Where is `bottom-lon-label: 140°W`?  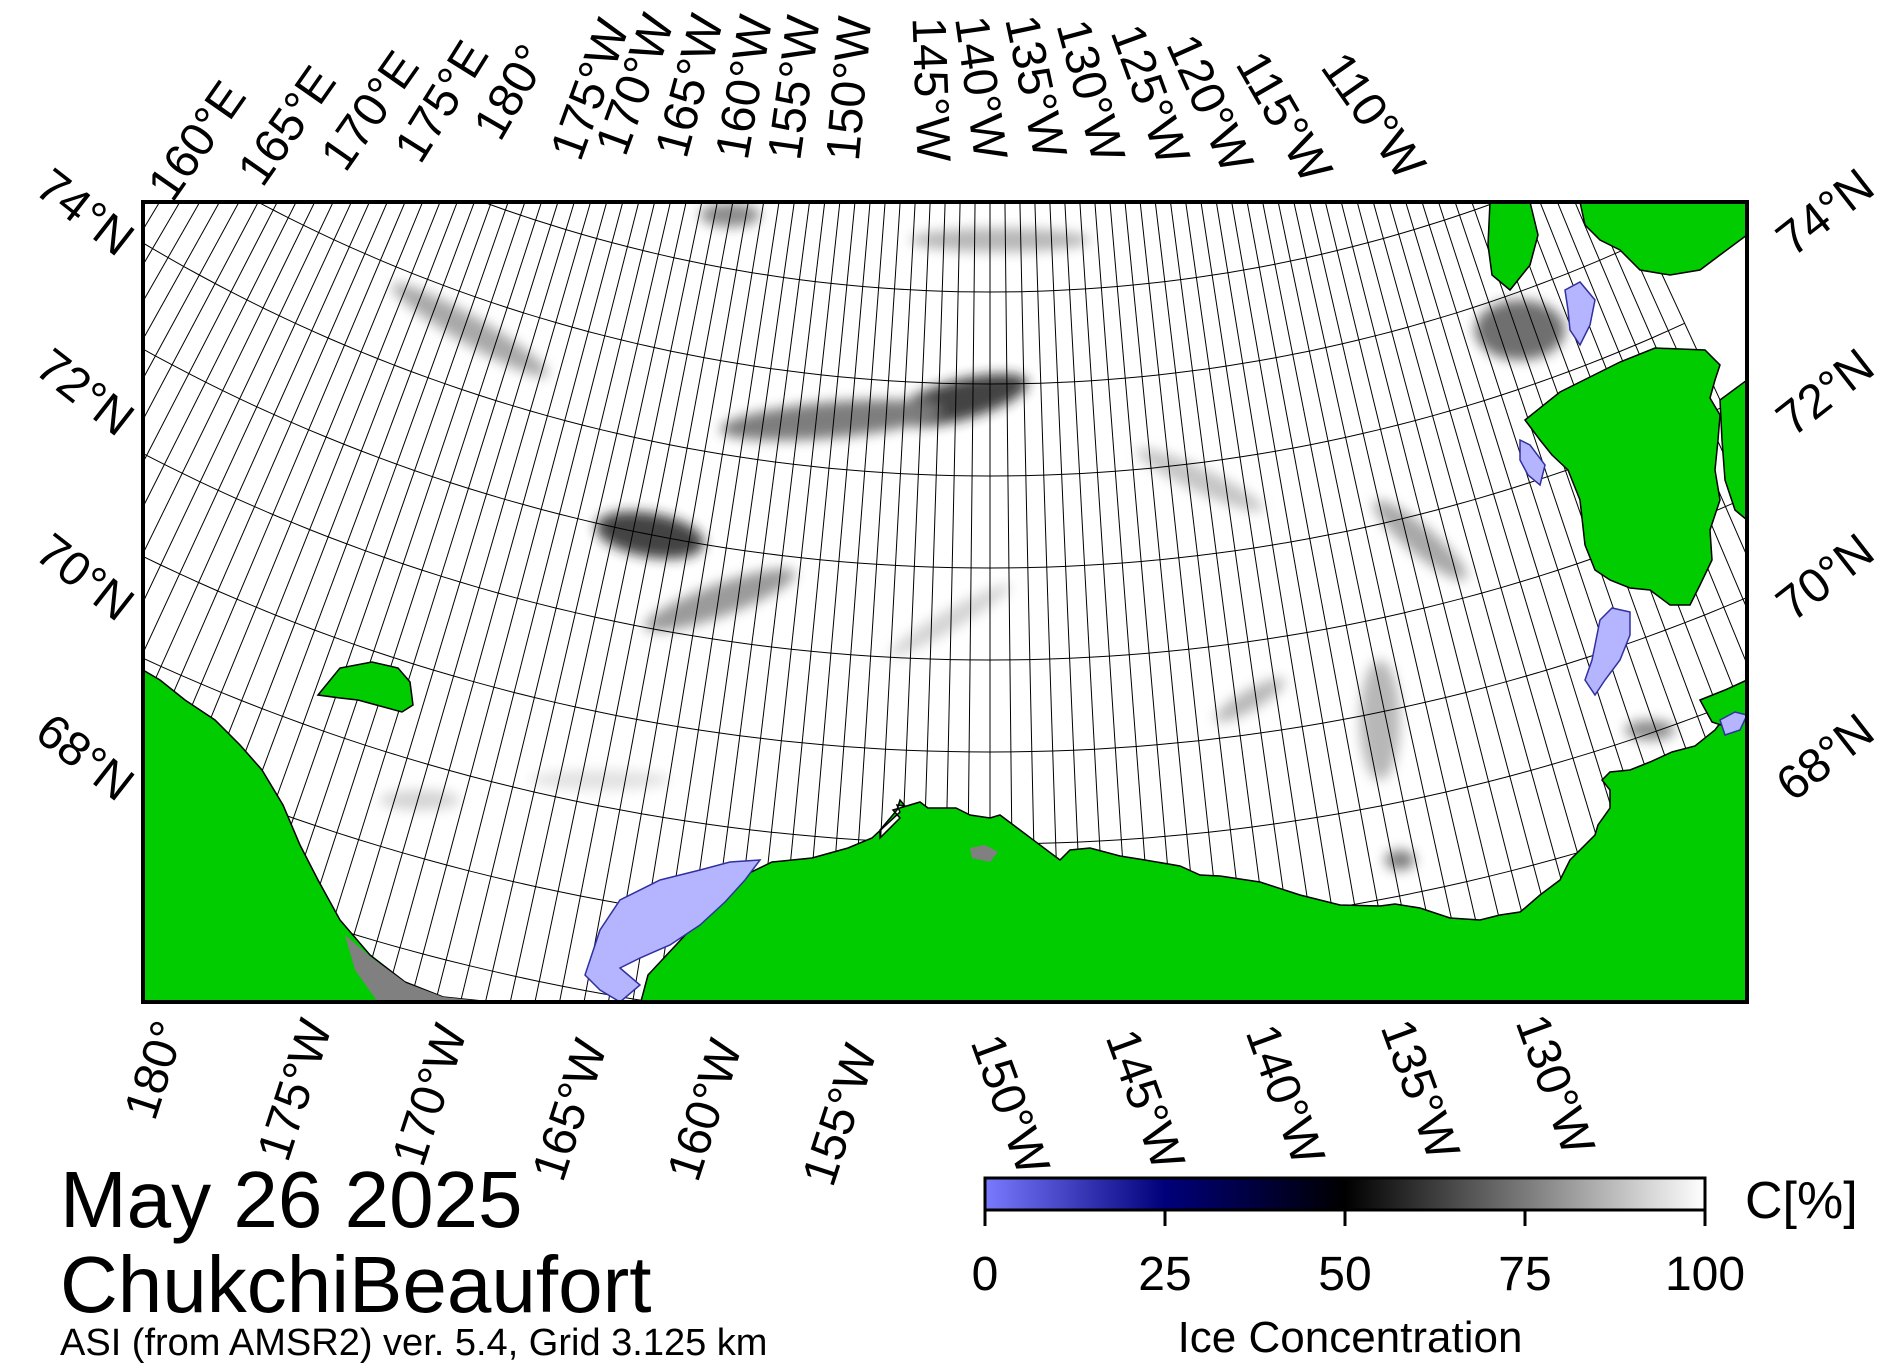 bottom-lon-label: 140°W is located at coordinates (1284, 1095).